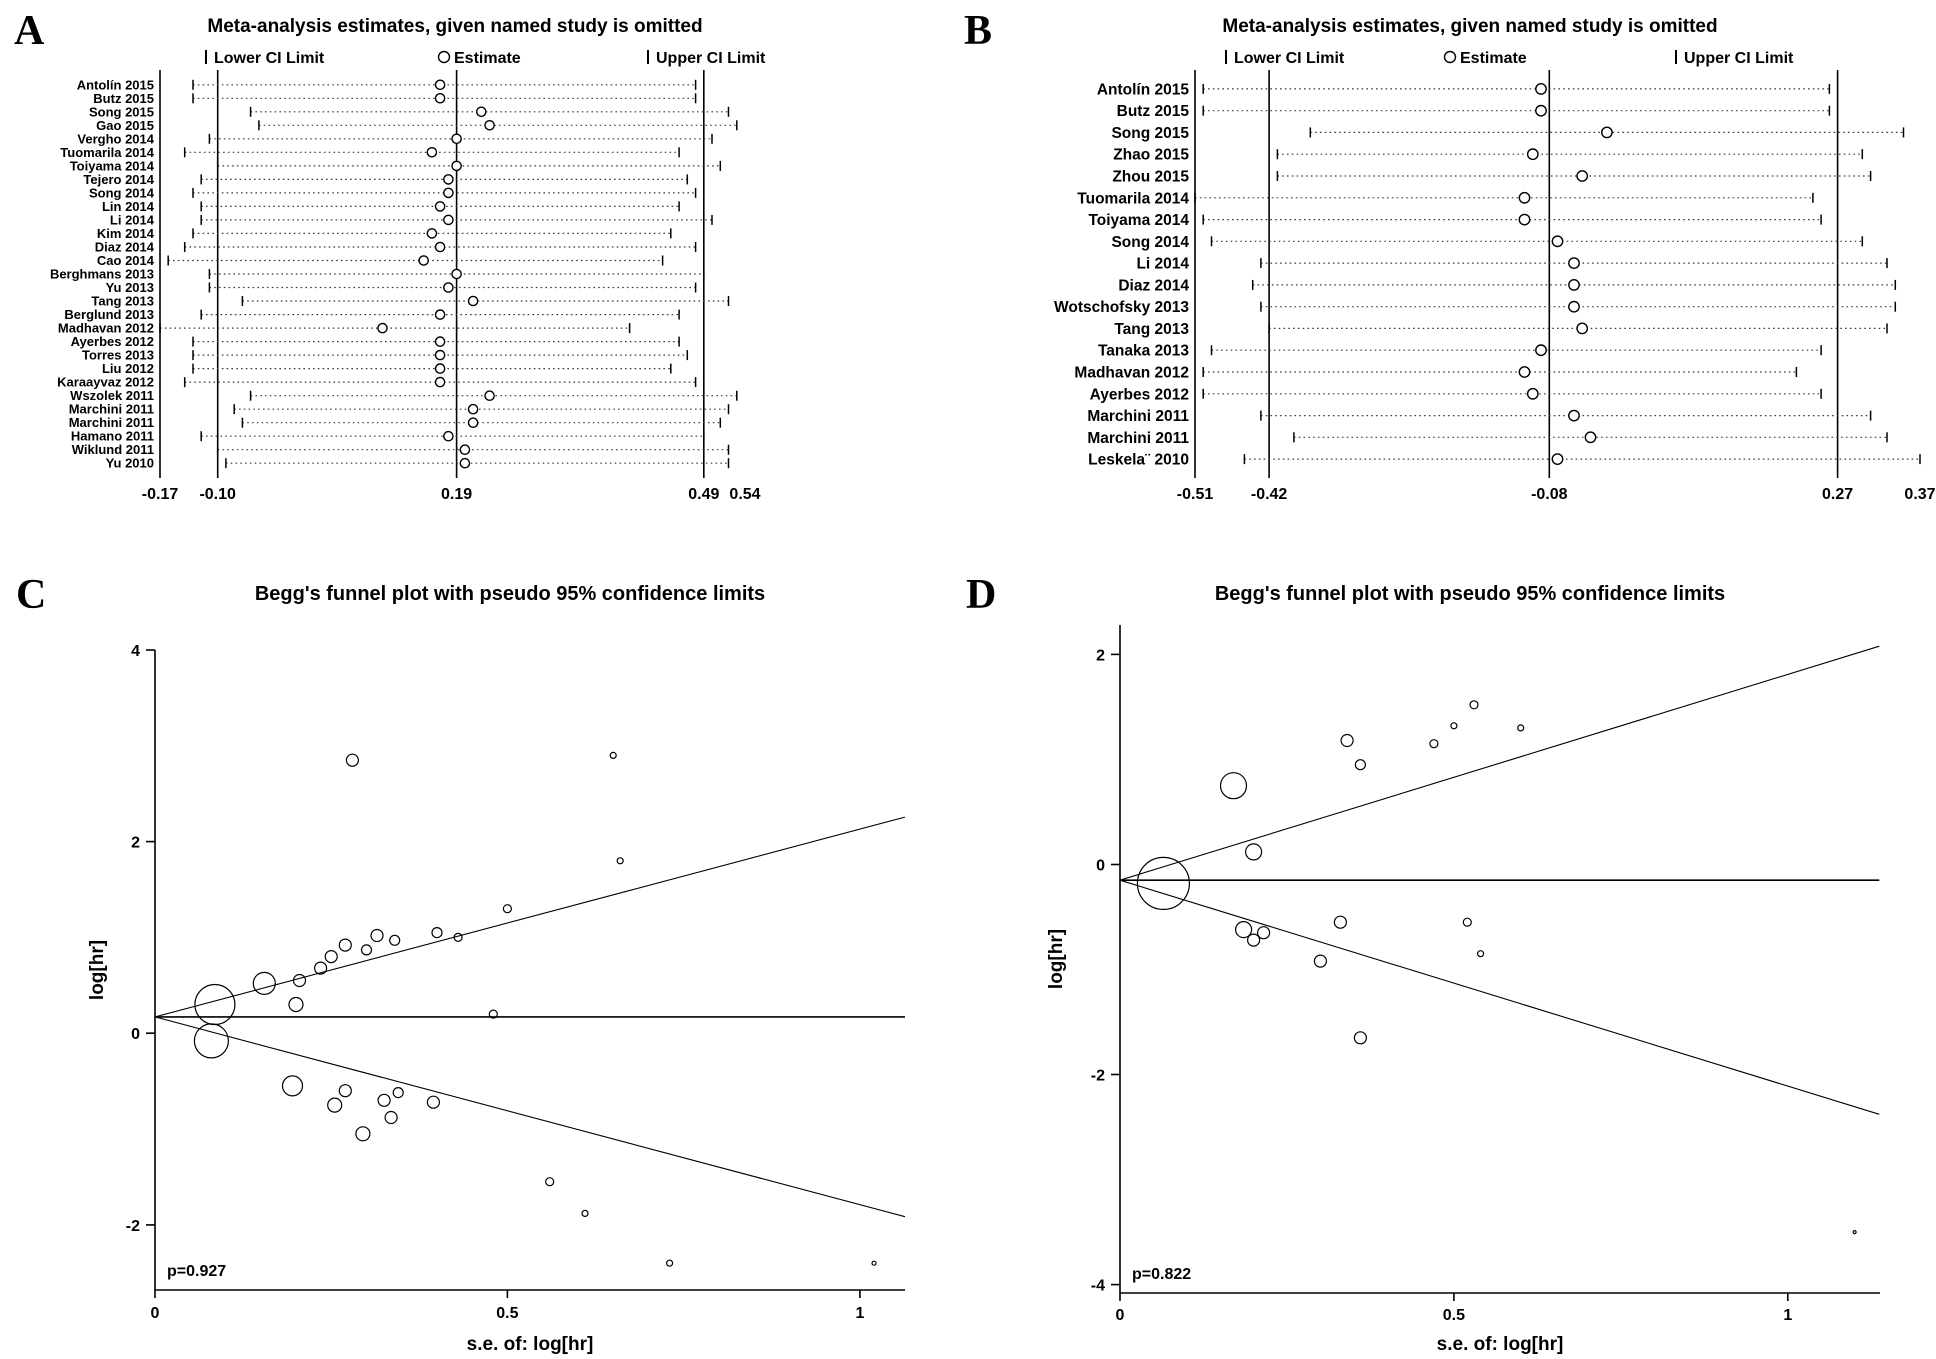 The width and height of the screenshot is (1936, 1359). What do you see at coordinates (744, 494) in the screenshot?
I see `svg-text: 0.54` at bounding box center [744, 494].